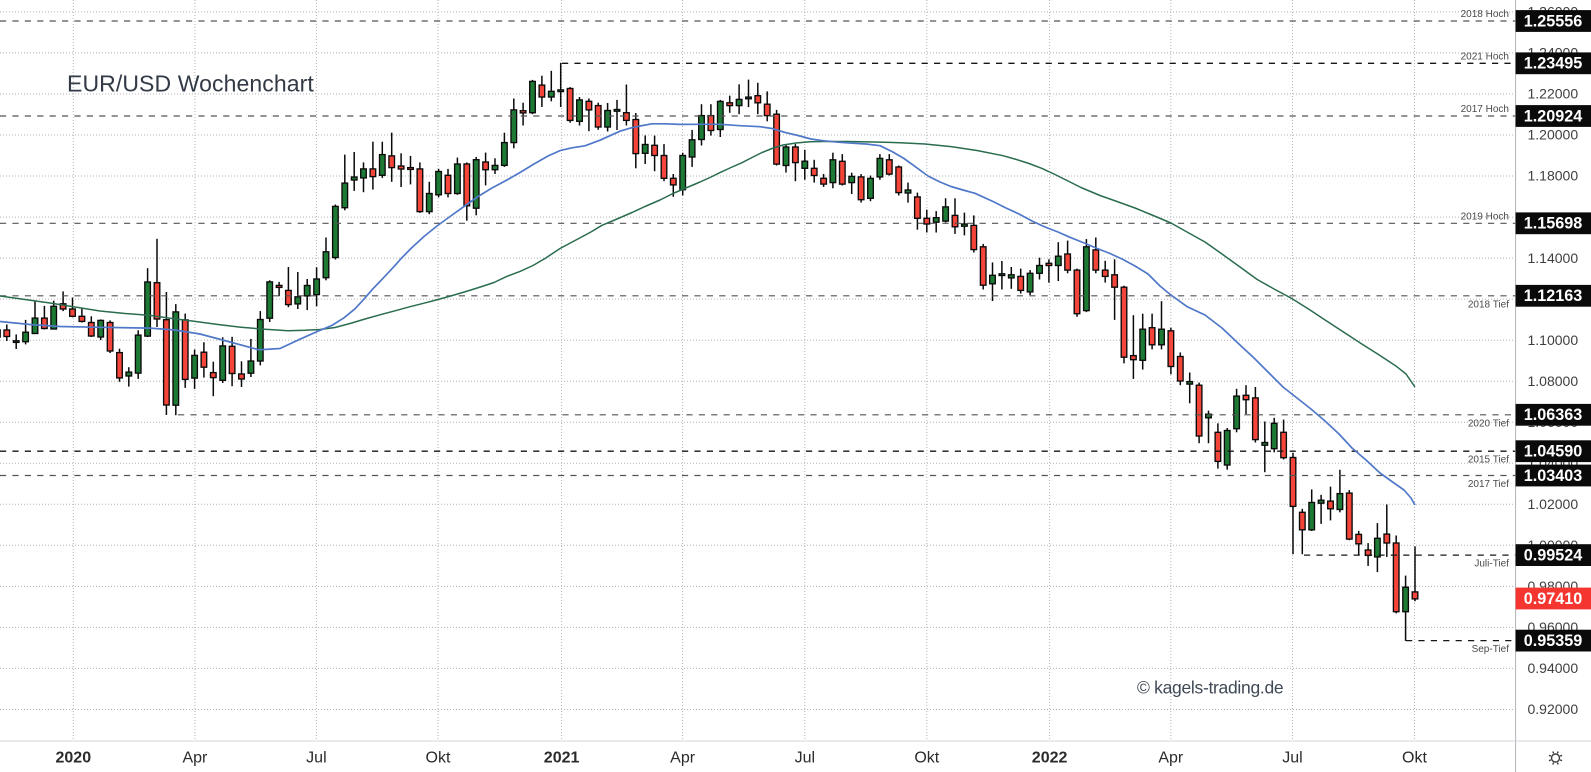 Image resolution: width=1591 pixels, height=772 pixels. I want to click on svg-text: 2018 Tief, so click(1488, 304).